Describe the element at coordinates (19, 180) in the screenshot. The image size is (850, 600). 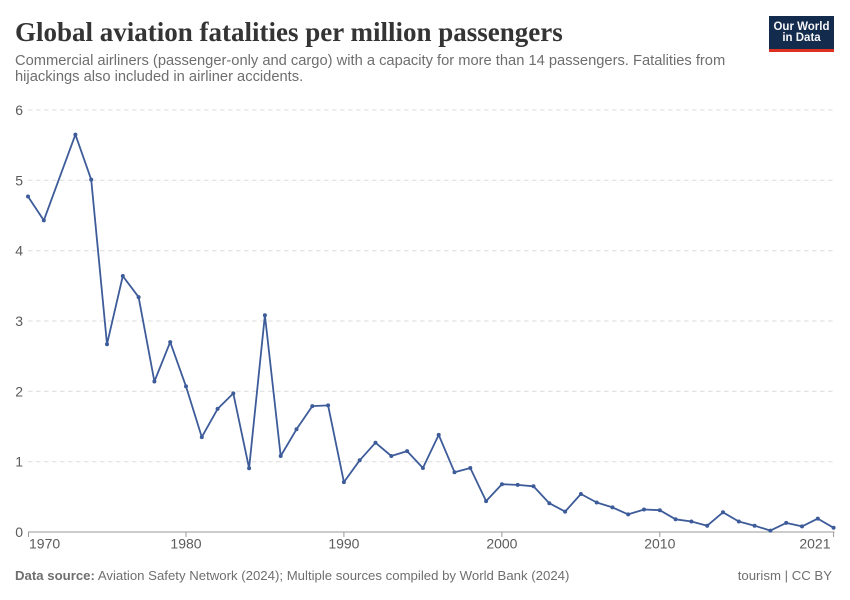
I see `svg-text: 5` at that location.